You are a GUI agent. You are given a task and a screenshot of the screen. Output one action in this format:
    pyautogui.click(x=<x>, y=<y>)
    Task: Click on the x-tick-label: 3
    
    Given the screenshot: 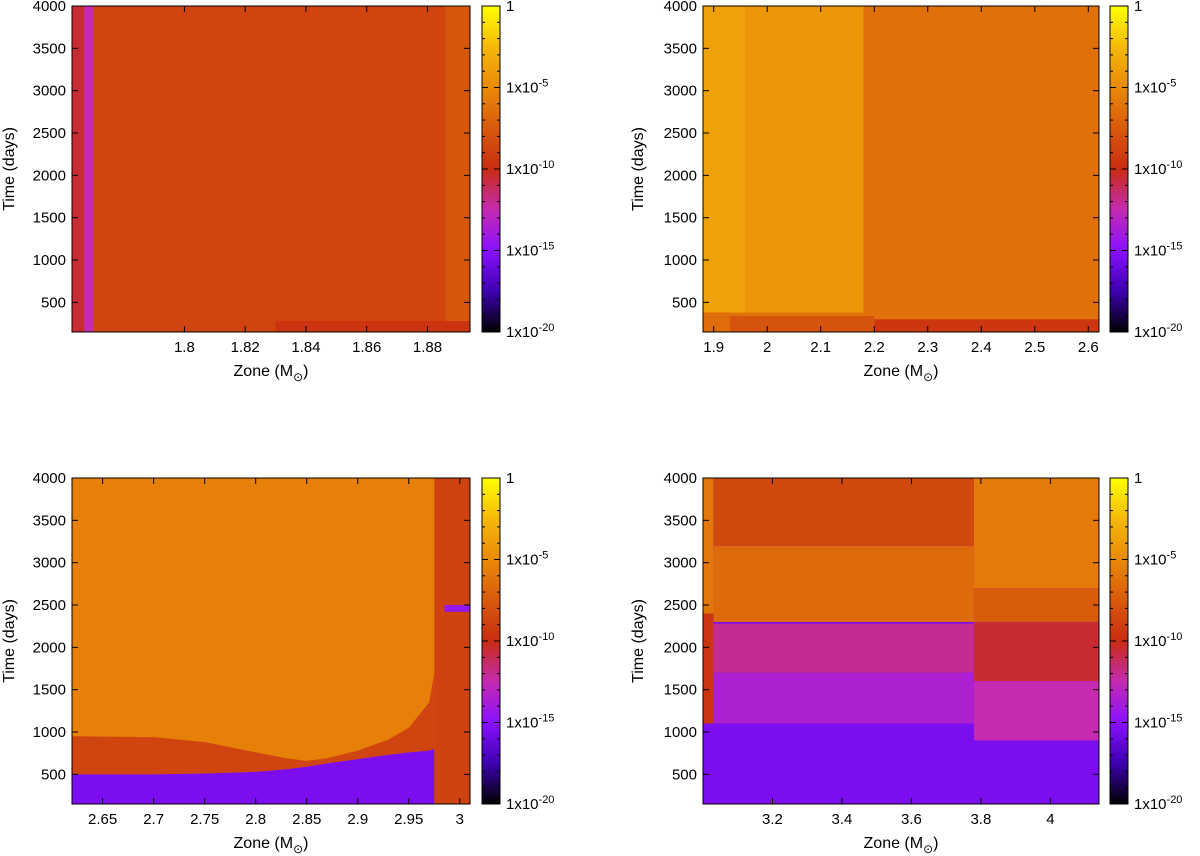 What is the action you would take?
    pyautogui.click(x=460, y=819)
    